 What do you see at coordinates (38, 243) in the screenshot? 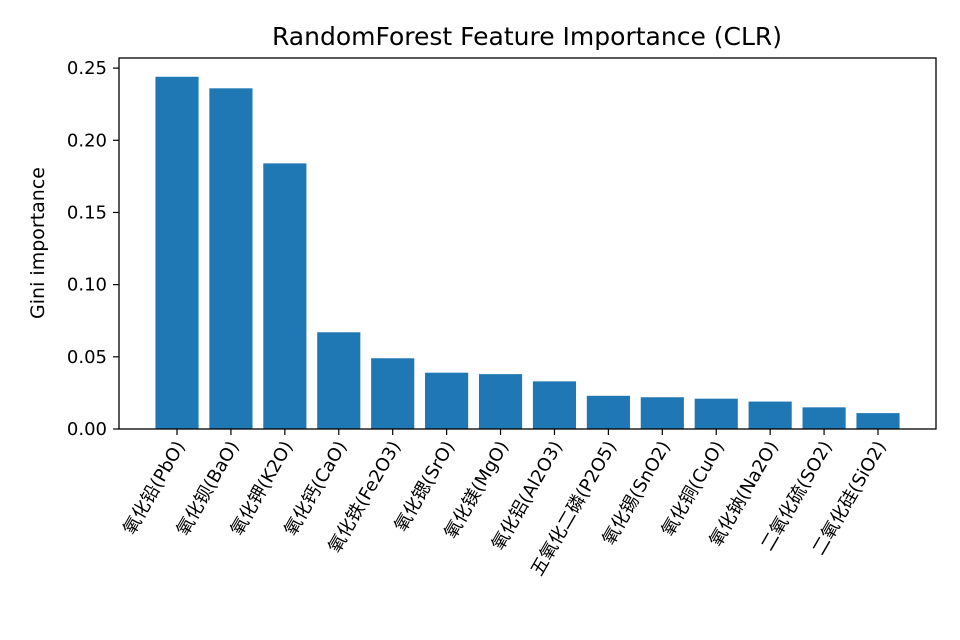
I see `y-axis-label: Gini importance` at bounding box center [38, 243].